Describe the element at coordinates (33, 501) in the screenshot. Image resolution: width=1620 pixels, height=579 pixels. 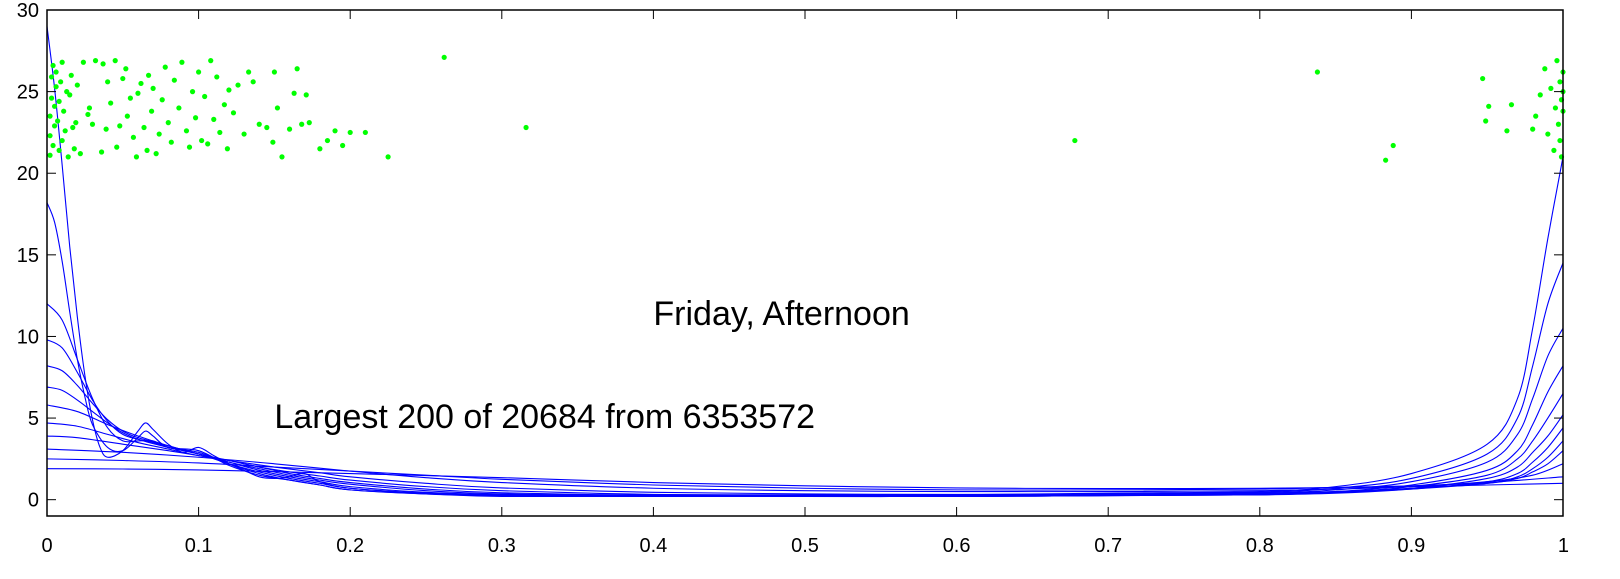
I see `y-tick-label: 0` at that location.